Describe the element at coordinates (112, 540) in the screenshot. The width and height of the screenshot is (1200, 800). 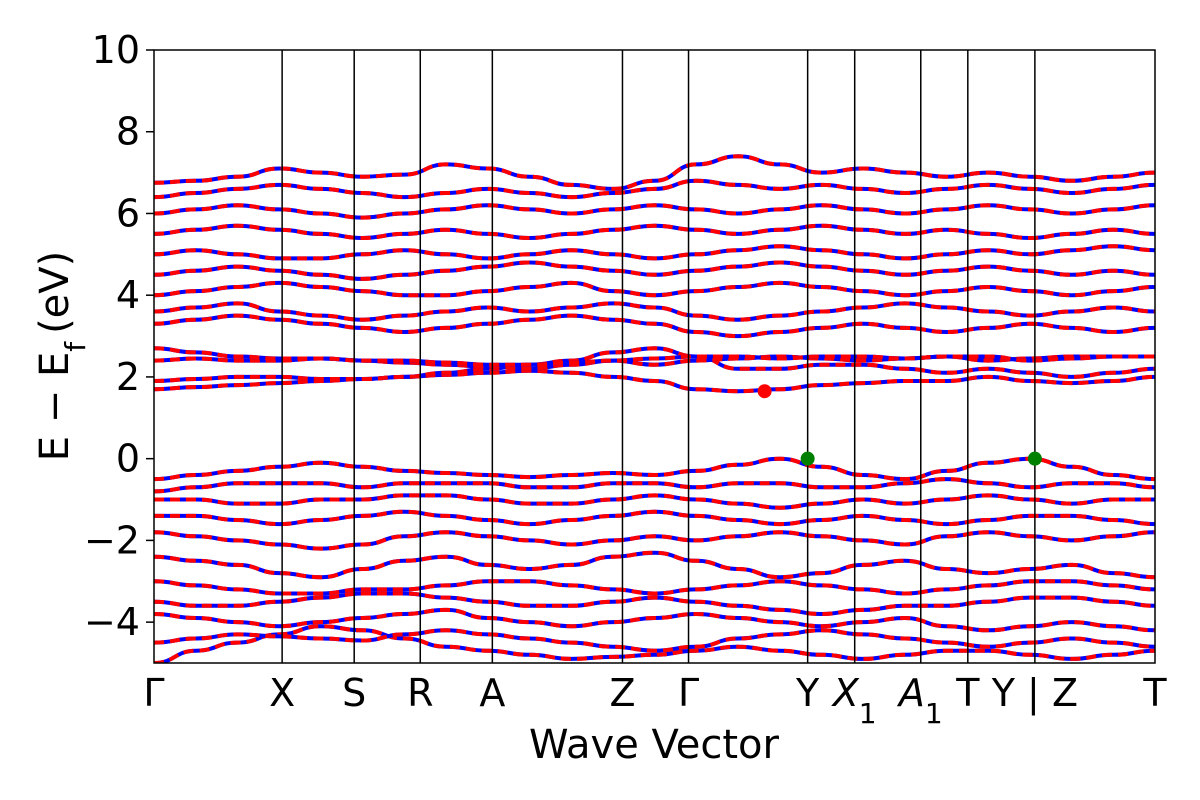
I see `y-tick-label-1: −2` at that location.